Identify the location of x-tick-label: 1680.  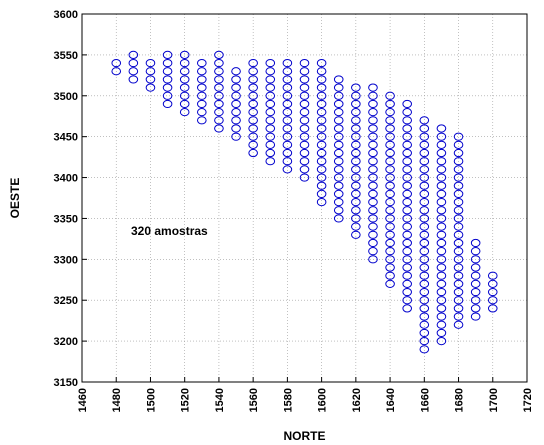
(460, 400).